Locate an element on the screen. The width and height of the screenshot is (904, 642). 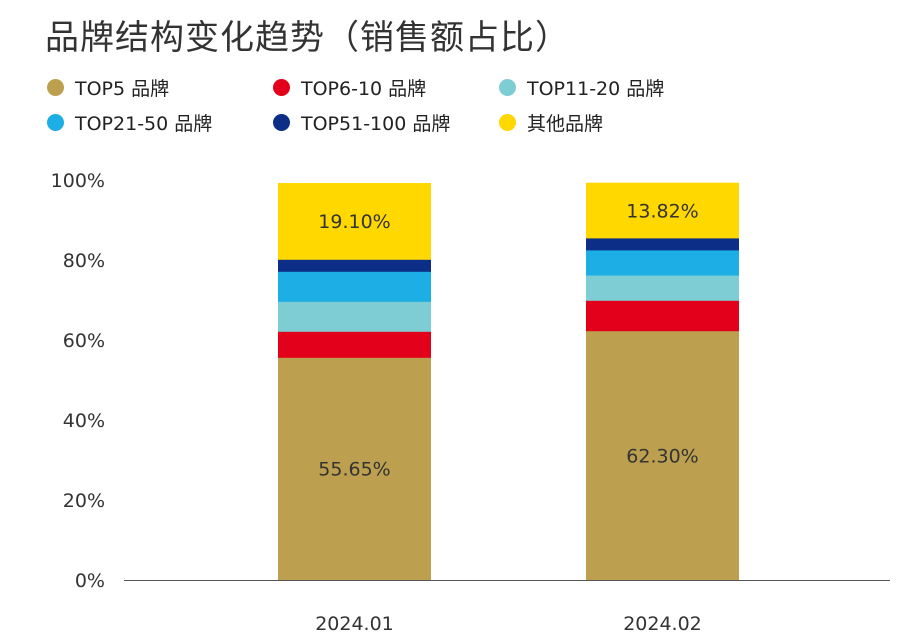
x-category-label: 2024.02 is located at coordinates (662, 624).